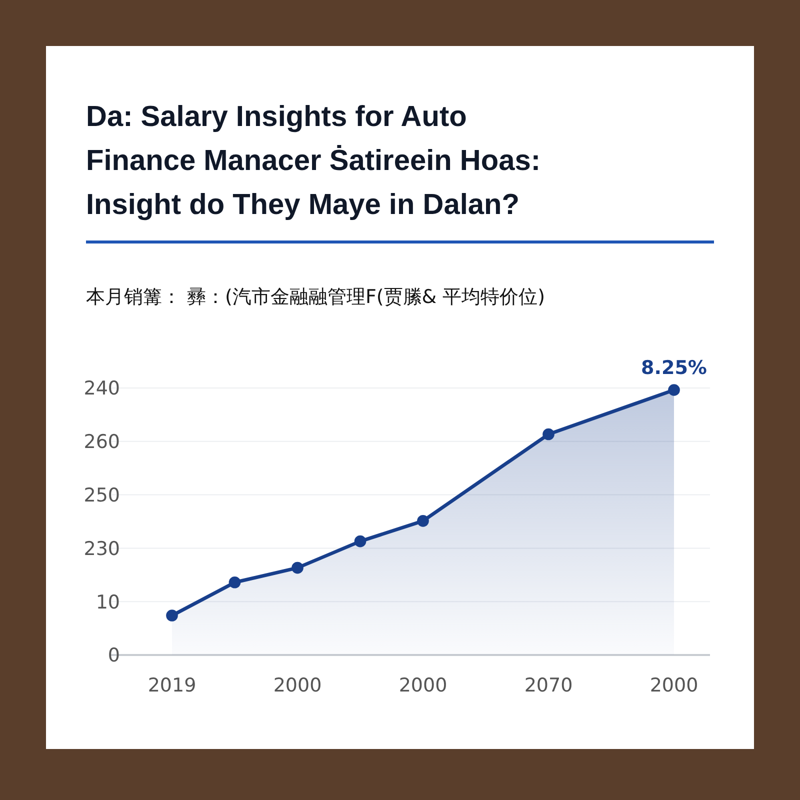 Image resolution: width=800 pixels, height=800 pixels. What do you see at coordinates (102, 495) in the screenshot?
I see `annotation: 250` at bounding box center [102, 495].